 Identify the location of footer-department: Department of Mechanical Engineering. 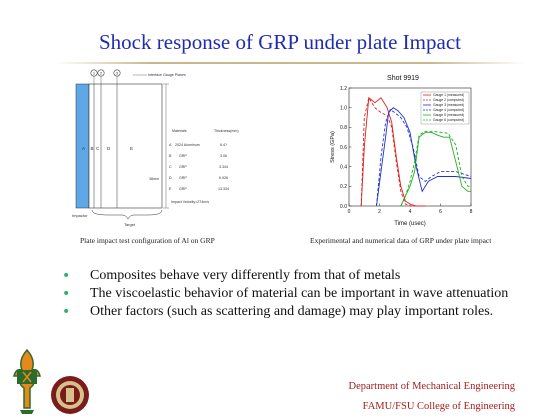
(431, 386).